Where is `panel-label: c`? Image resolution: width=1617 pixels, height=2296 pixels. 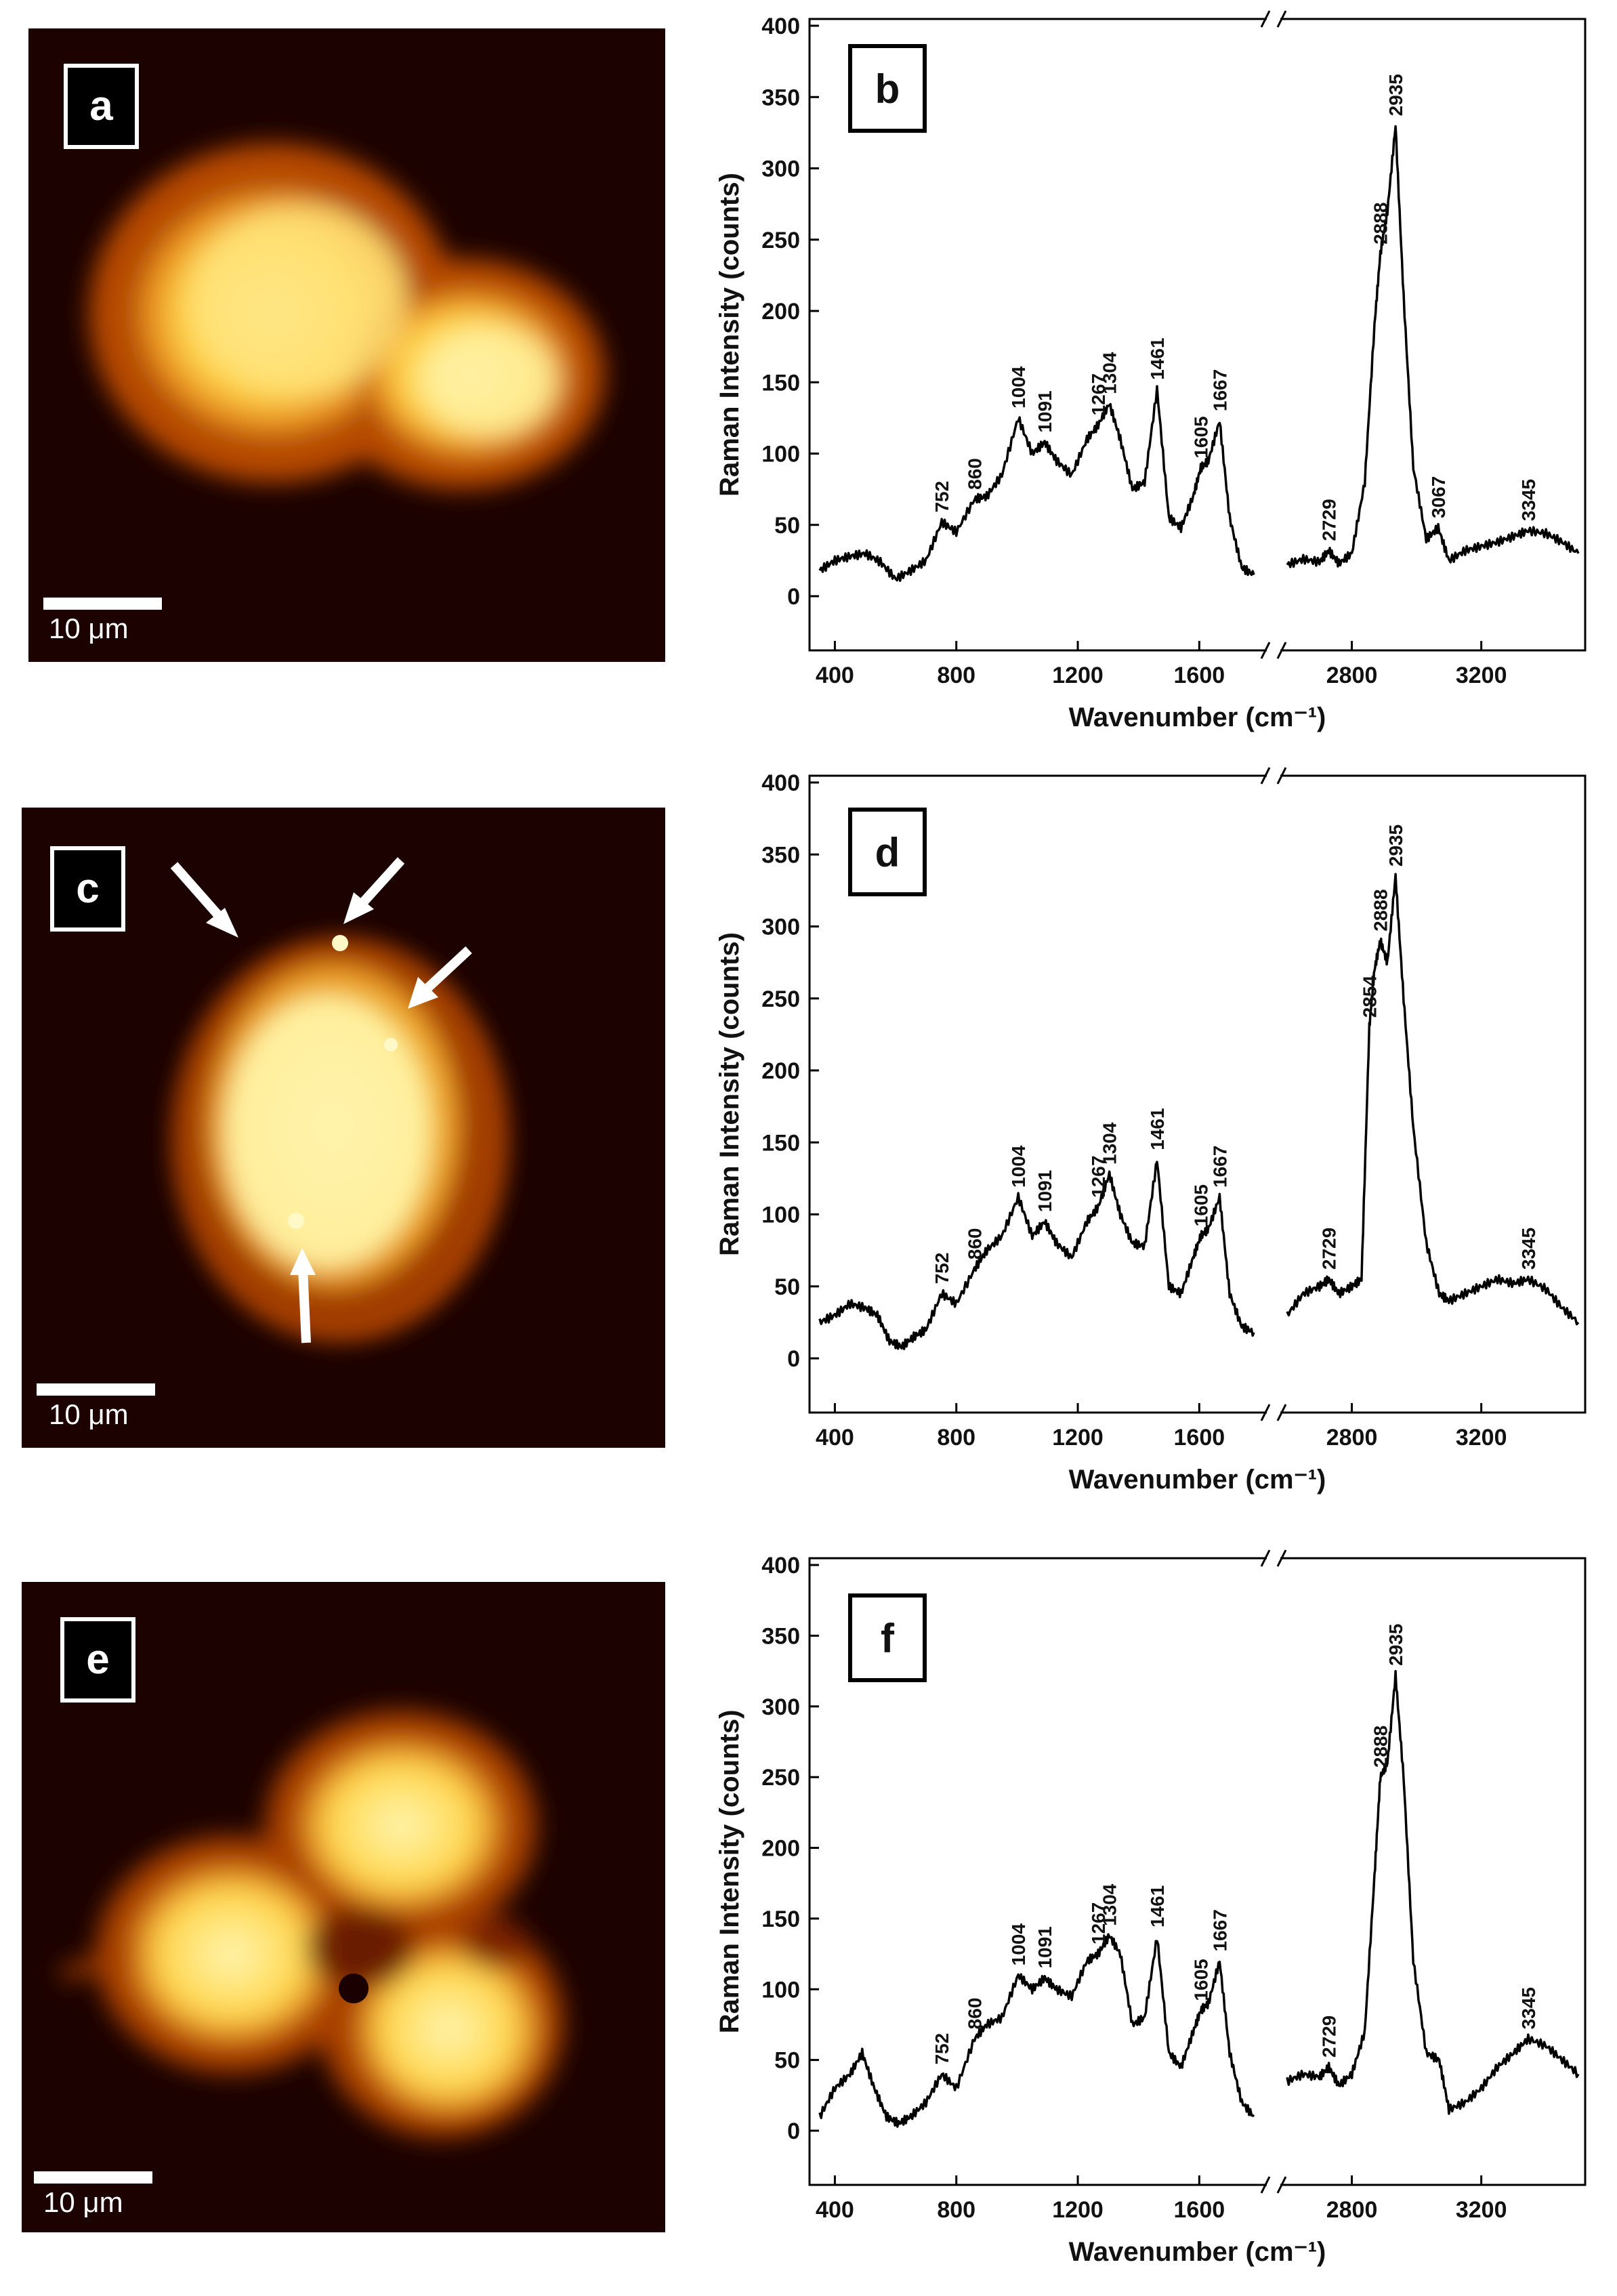 panel-label: c is located at coordinates (88, 889).